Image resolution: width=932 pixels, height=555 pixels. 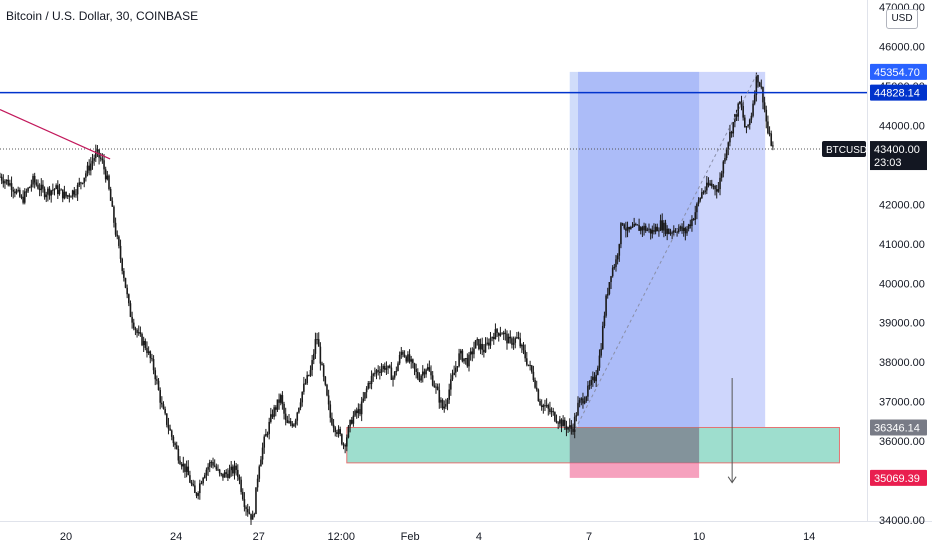 What do you see at coordinates (844, 149) in the screenshot?
I see `symbol-label: BTCUSD` at bounding box center [844, 149].